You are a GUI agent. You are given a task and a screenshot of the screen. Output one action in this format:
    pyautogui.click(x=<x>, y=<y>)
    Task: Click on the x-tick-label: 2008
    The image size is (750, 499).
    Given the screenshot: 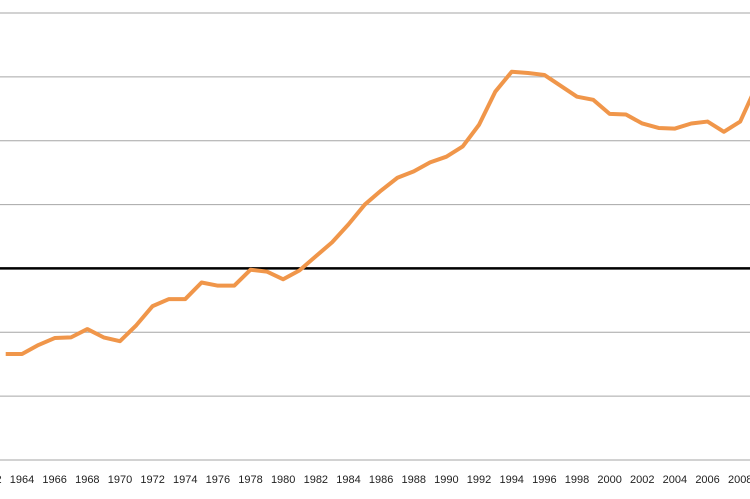 What is the action you would take?
    pyautogui.click(x=739, y=480)
    